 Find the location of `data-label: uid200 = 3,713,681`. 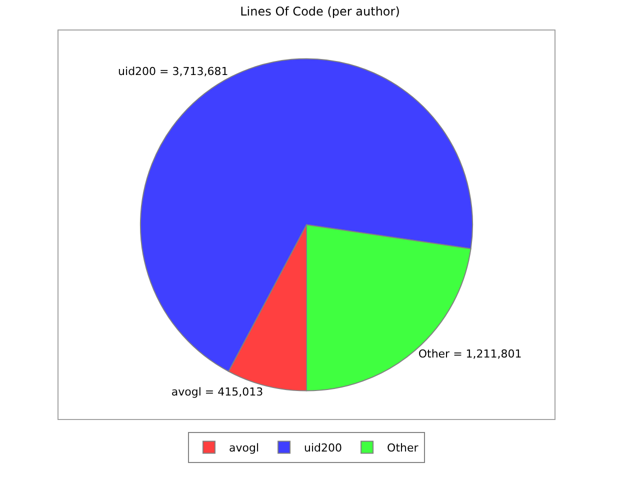

data-label: uid200 = 3,713,681 is located at coordinates (173, 71).